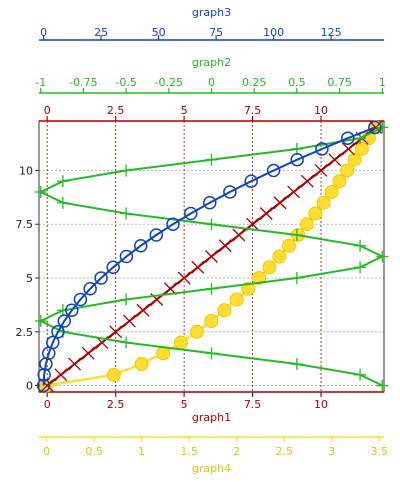  I want to click on graph3-axis-tick-label: 75, so click(216, 32).